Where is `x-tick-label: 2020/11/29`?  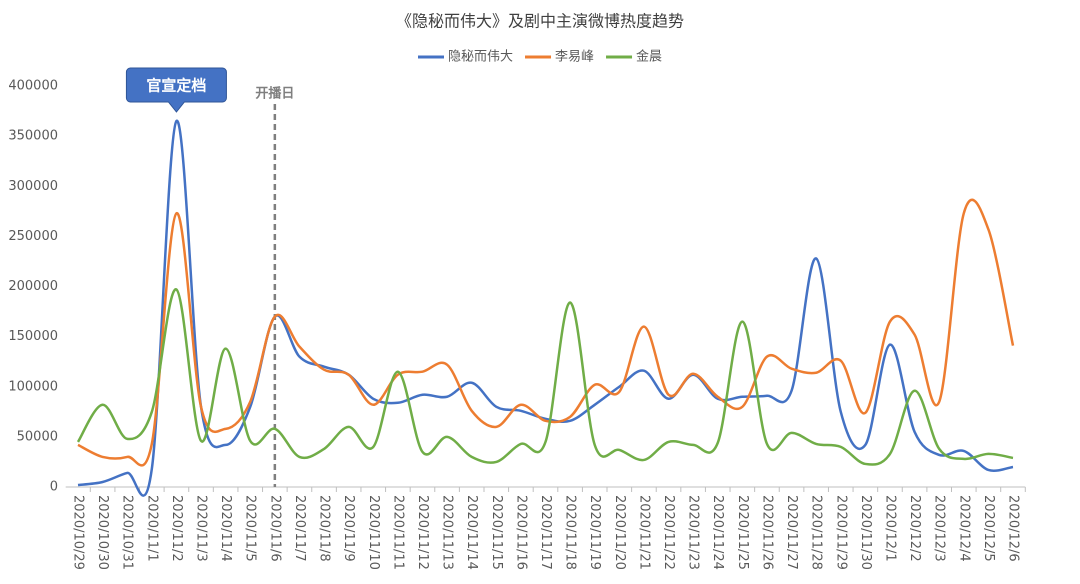 x-tick-label: 2020/11/29 is located at coordinates (840, 532).